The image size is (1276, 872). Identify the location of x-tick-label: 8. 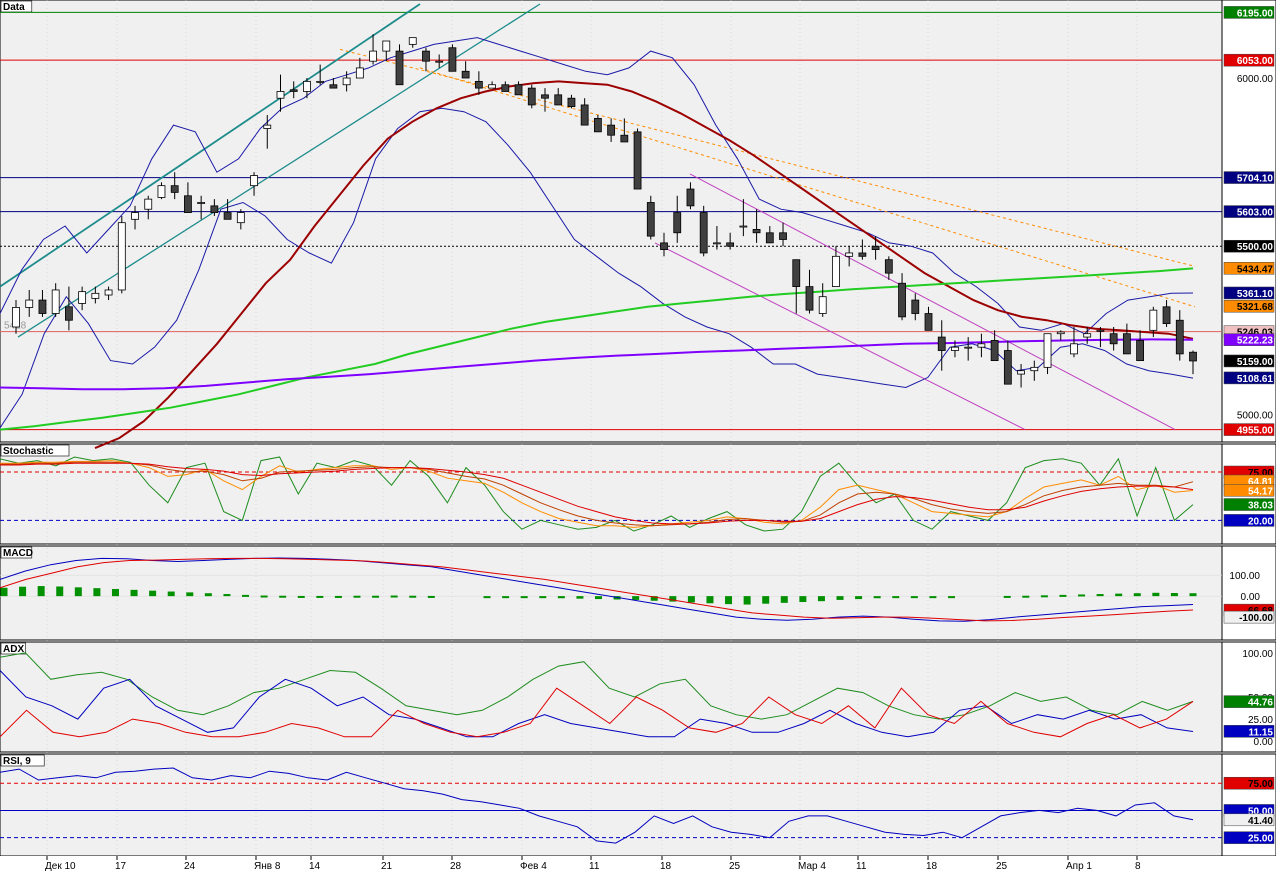
(1138, 866).